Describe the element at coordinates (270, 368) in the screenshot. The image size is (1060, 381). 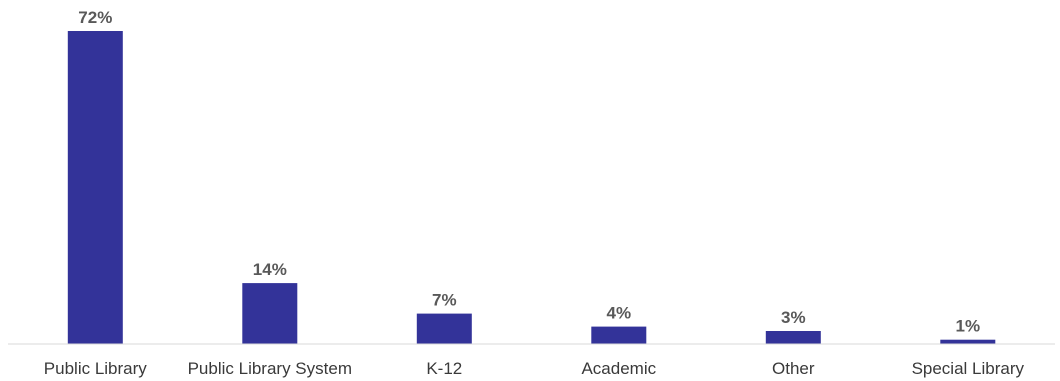
I see `category-label: Public Library System` at that location.